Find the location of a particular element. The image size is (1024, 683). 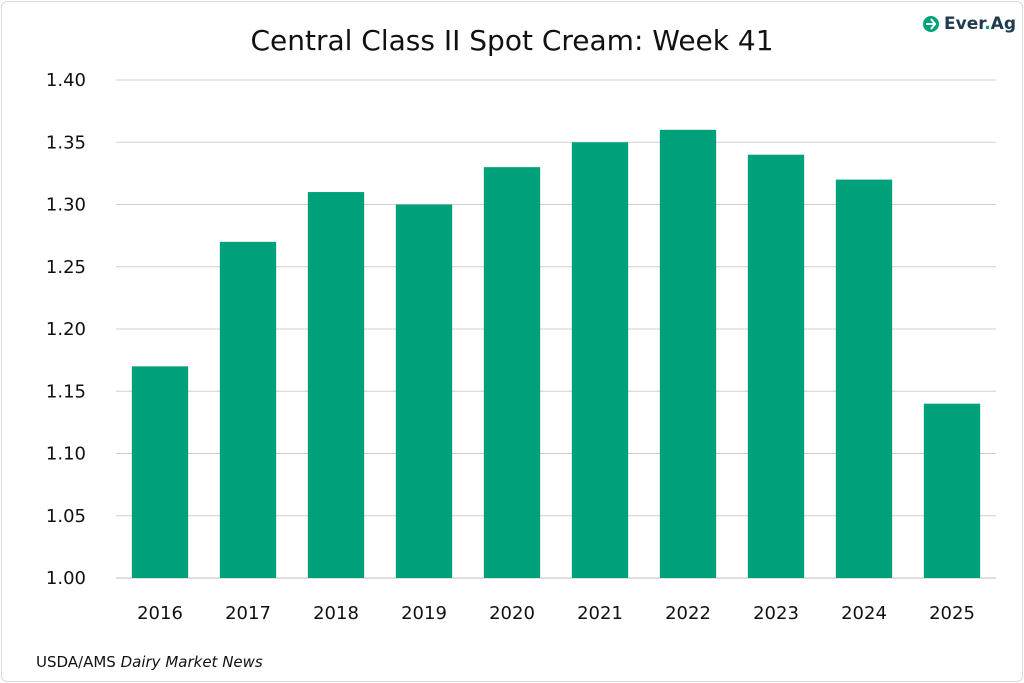

x-tick-label: 2020 is located at coordinates (512, 613).